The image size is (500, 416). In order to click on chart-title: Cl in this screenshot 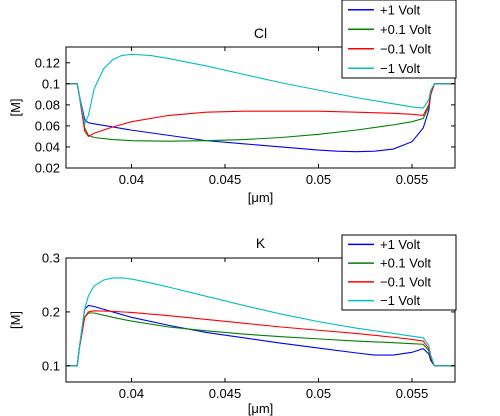, I will do `click(260, 33)`.